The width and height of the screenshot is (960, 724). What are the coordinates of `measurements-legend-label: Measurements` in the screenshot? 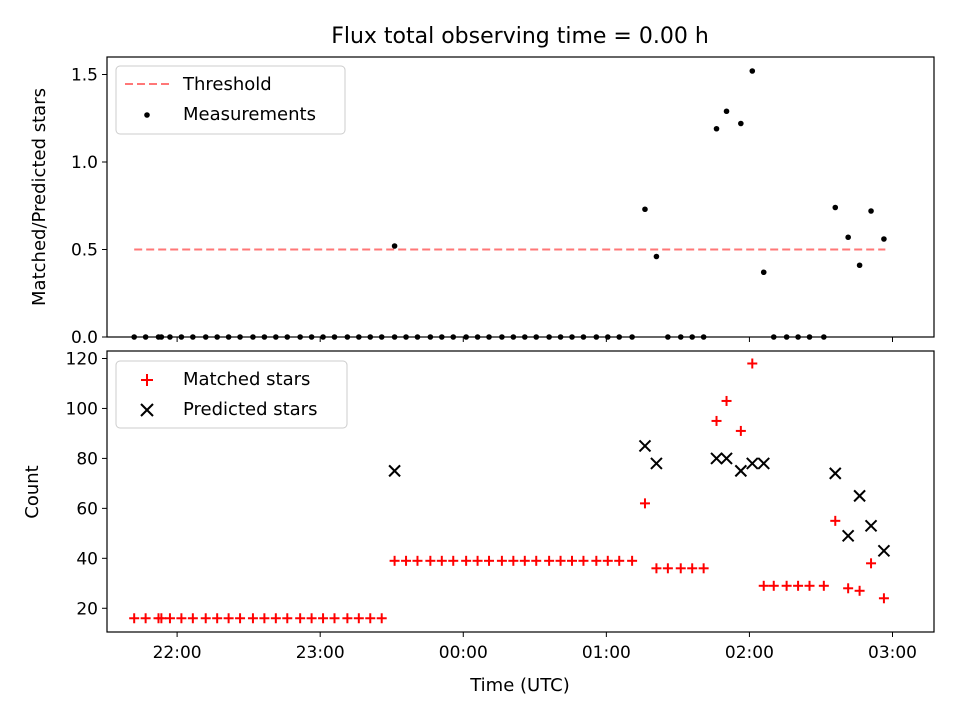 It's located at (249, 114).